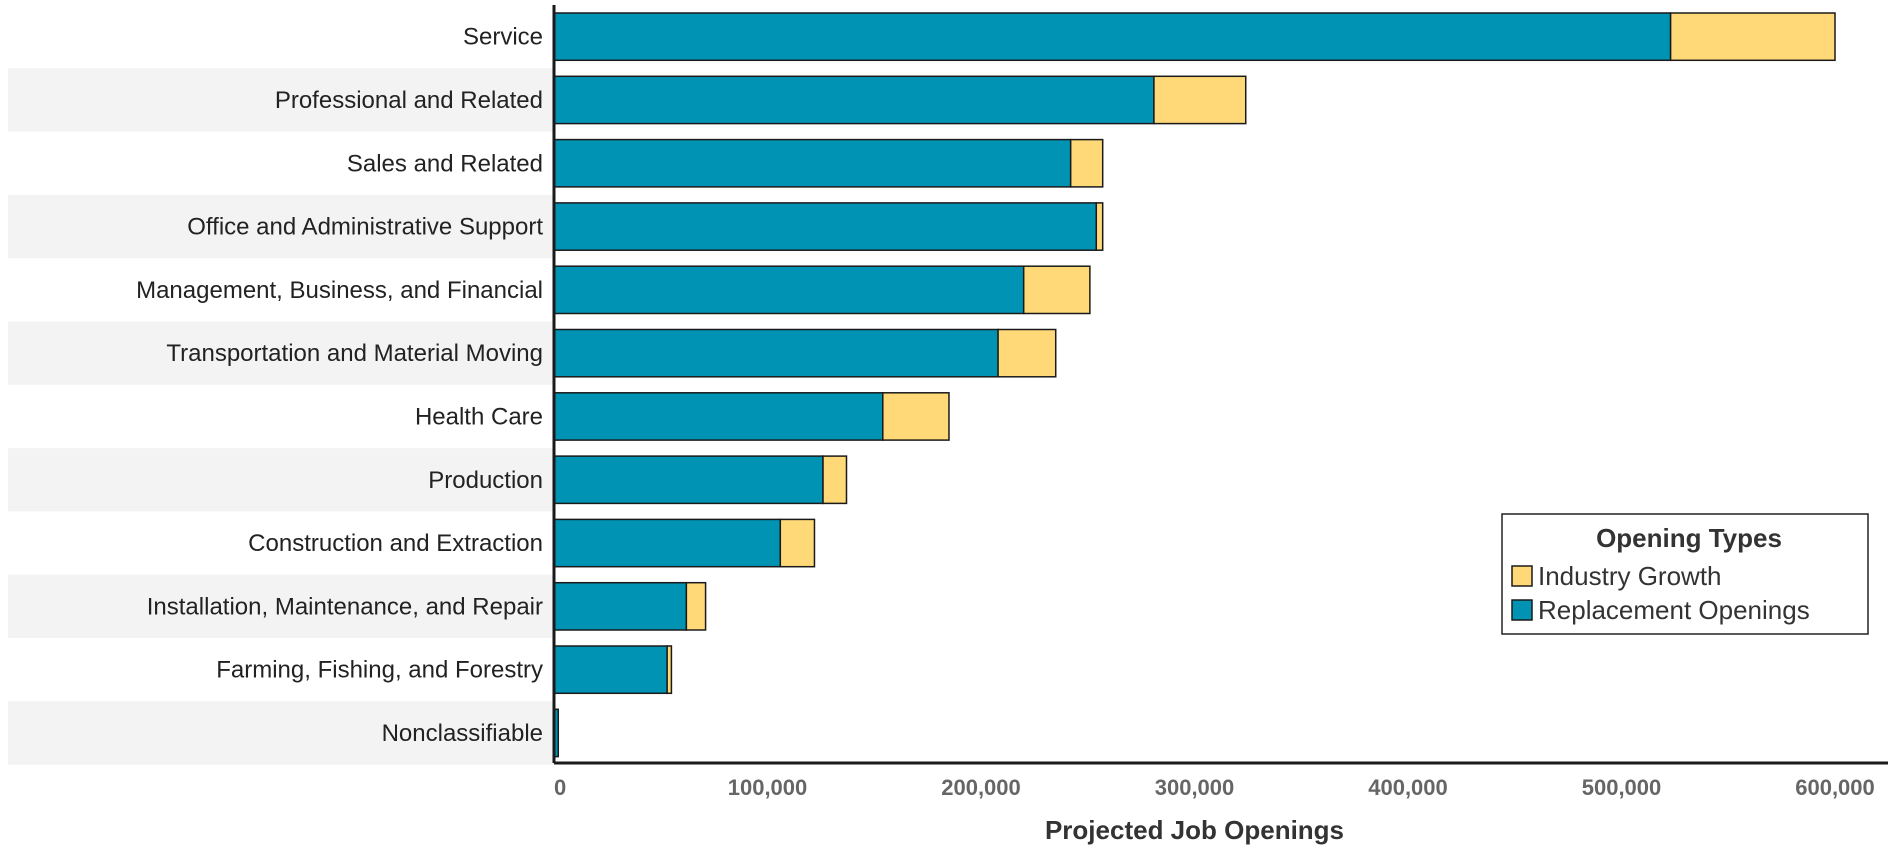  I want to click on legend-label: Replacement Openings, so click(1674, 610).